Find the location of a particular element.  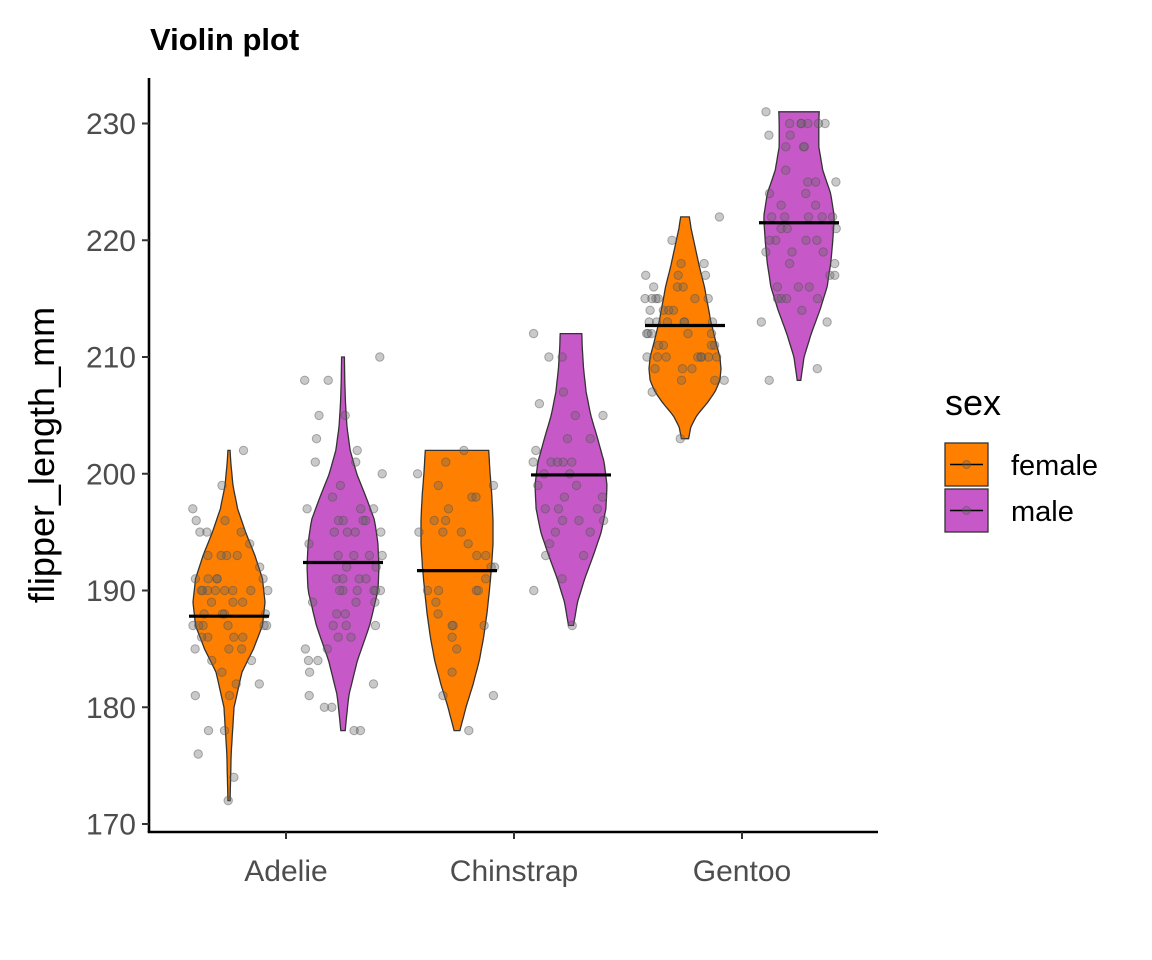

legend-item-male: male is located at coordinates (1009, 510).